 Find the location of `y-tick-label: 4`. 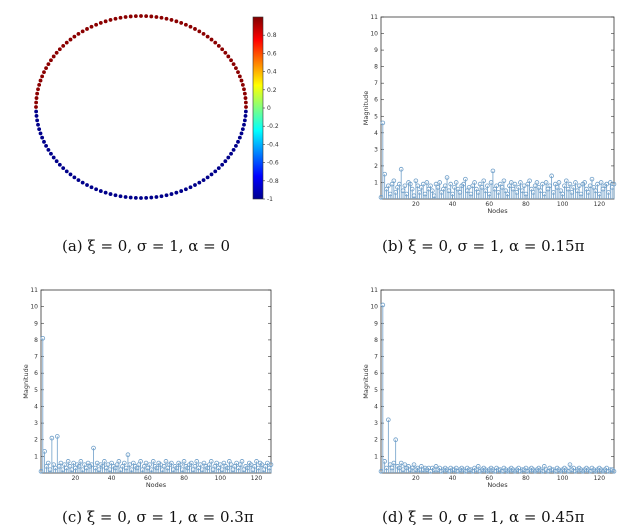

y-tick-label: 4 is located at coordinates (376, 133).